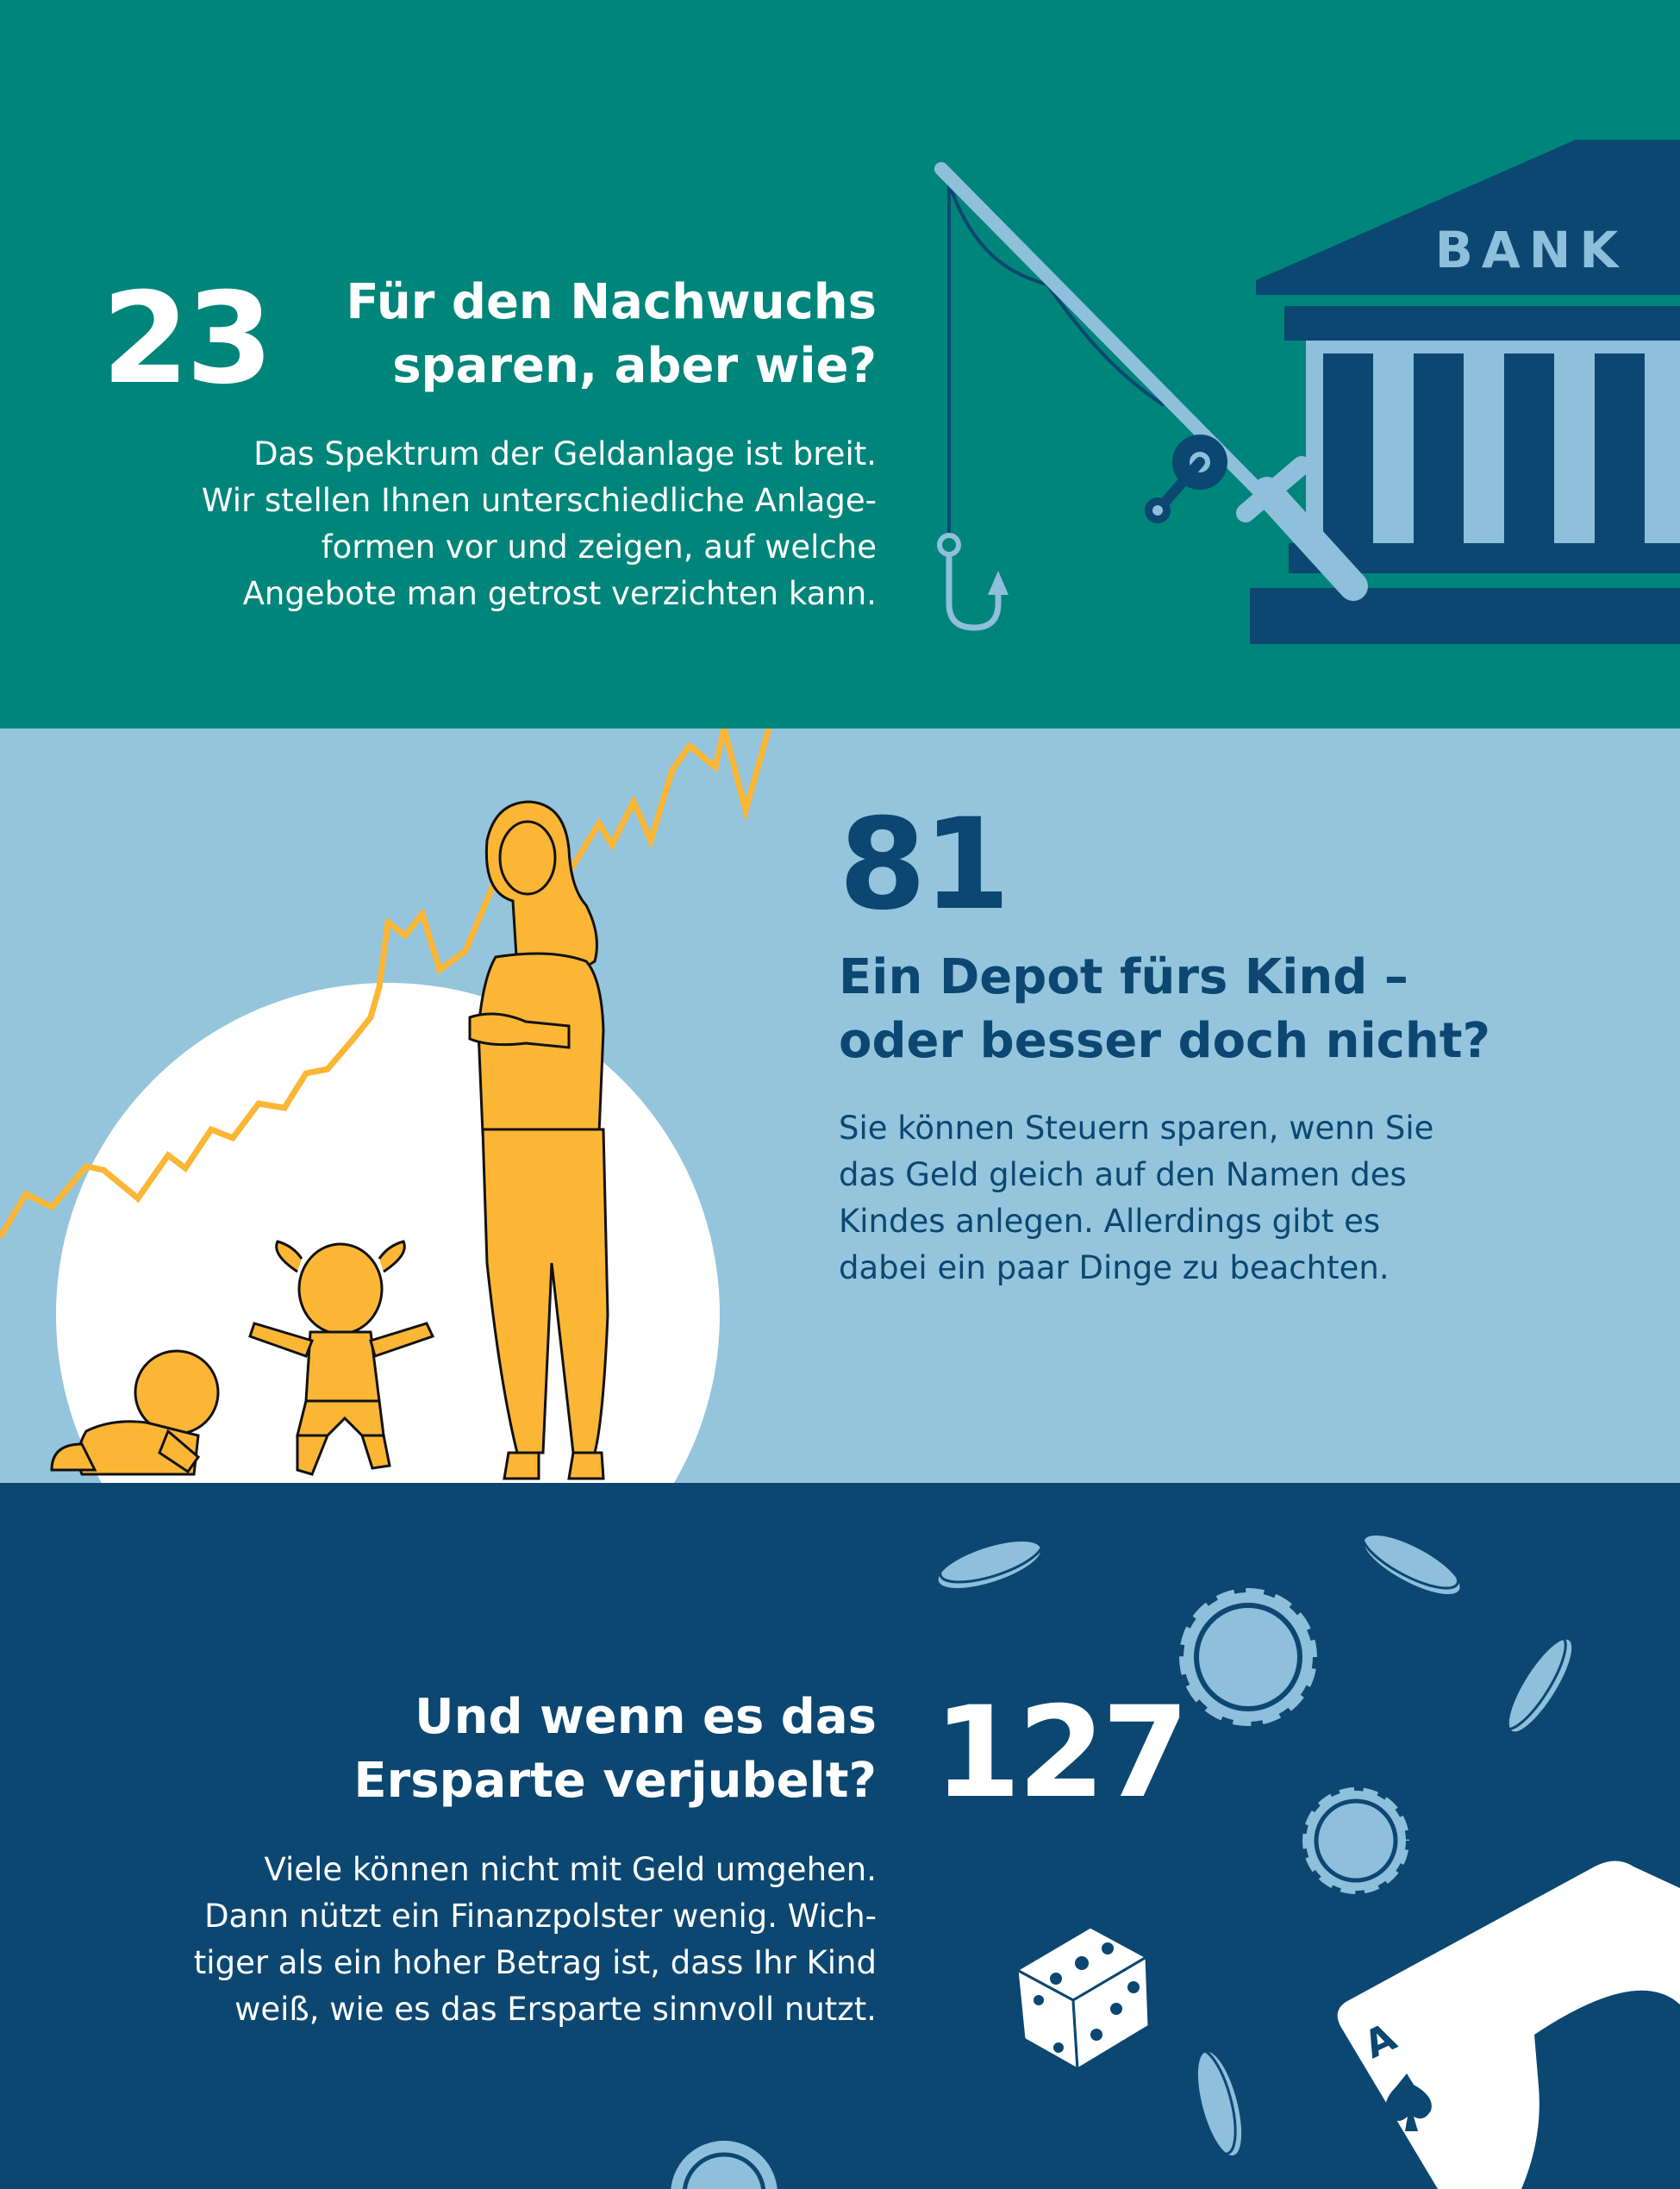 Image resolution: width=1680 pixels, height=2189 pixels. What do you see at coordinates (611, 334) in the screenshot?
I see `teaser-title: Für den Nachwuchs sparen, aber wie?` at bounding box center [611, 334].